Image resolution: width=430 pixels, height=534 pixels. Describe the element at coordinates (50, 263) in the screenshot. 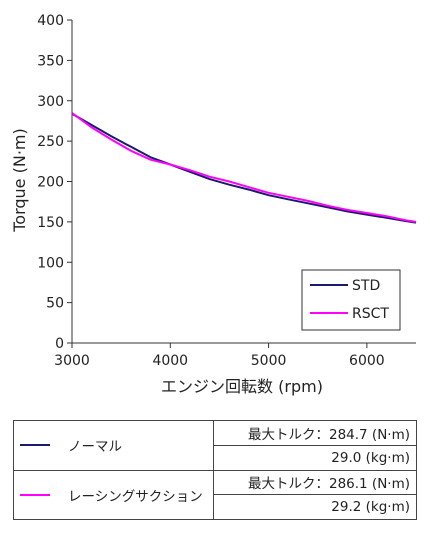

I see `y-tick-label: 100` at that location.